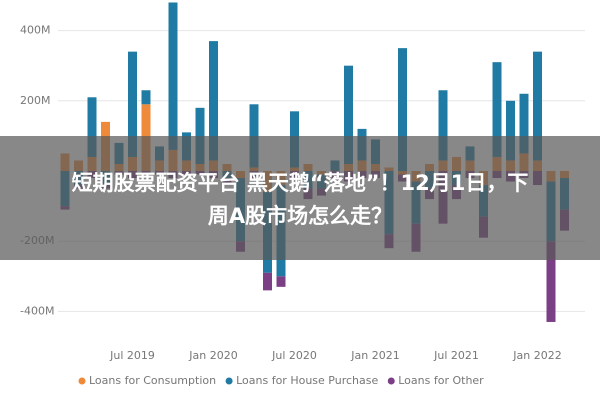  What do you see at coordinates (132, 355) in the screenshot?
I see `x-tick-label: Jul 2019` at bounding box center [132, 355].